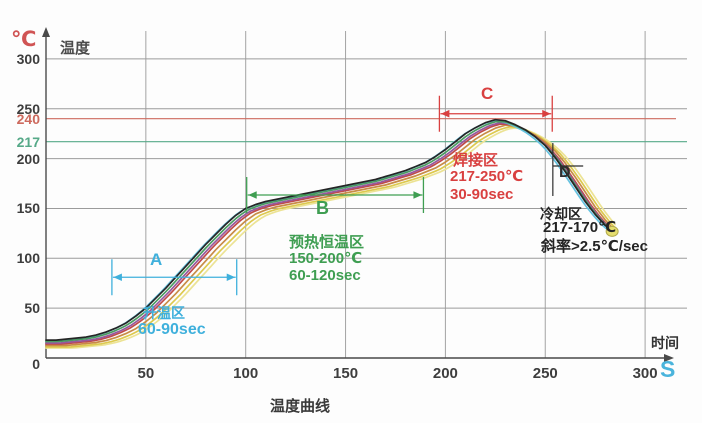 This screenshot has width=702, height=423. What do you see at coordinates (580, 227) in the screenshot?
I see `cooling-zone-temp: 217-170℃` at bounding box center [580, 227].